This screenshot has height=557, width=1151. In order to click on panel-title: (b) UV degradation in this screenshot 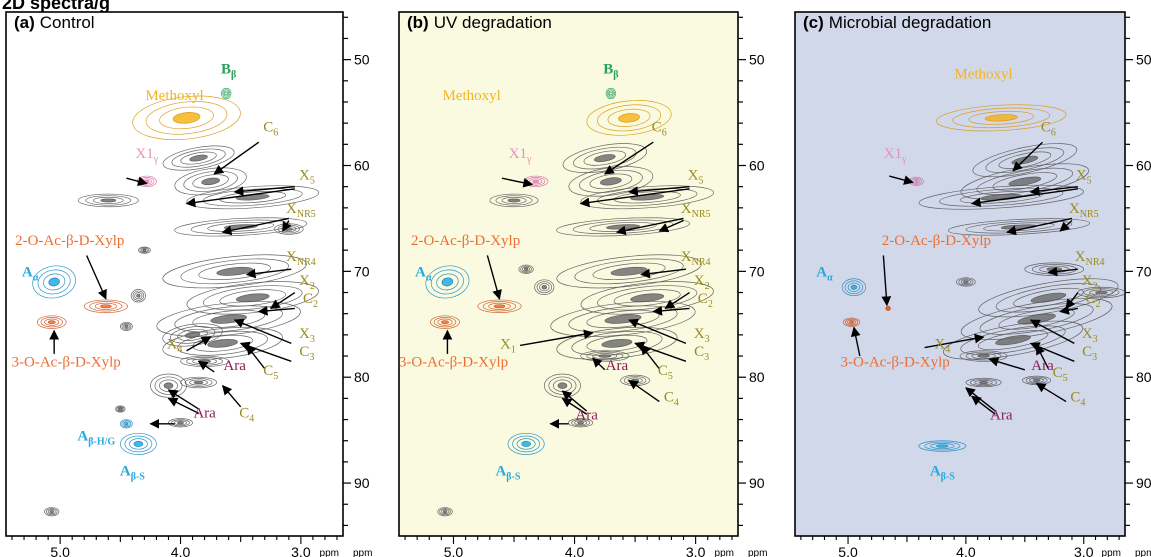, I will do `click(479, 22)`.